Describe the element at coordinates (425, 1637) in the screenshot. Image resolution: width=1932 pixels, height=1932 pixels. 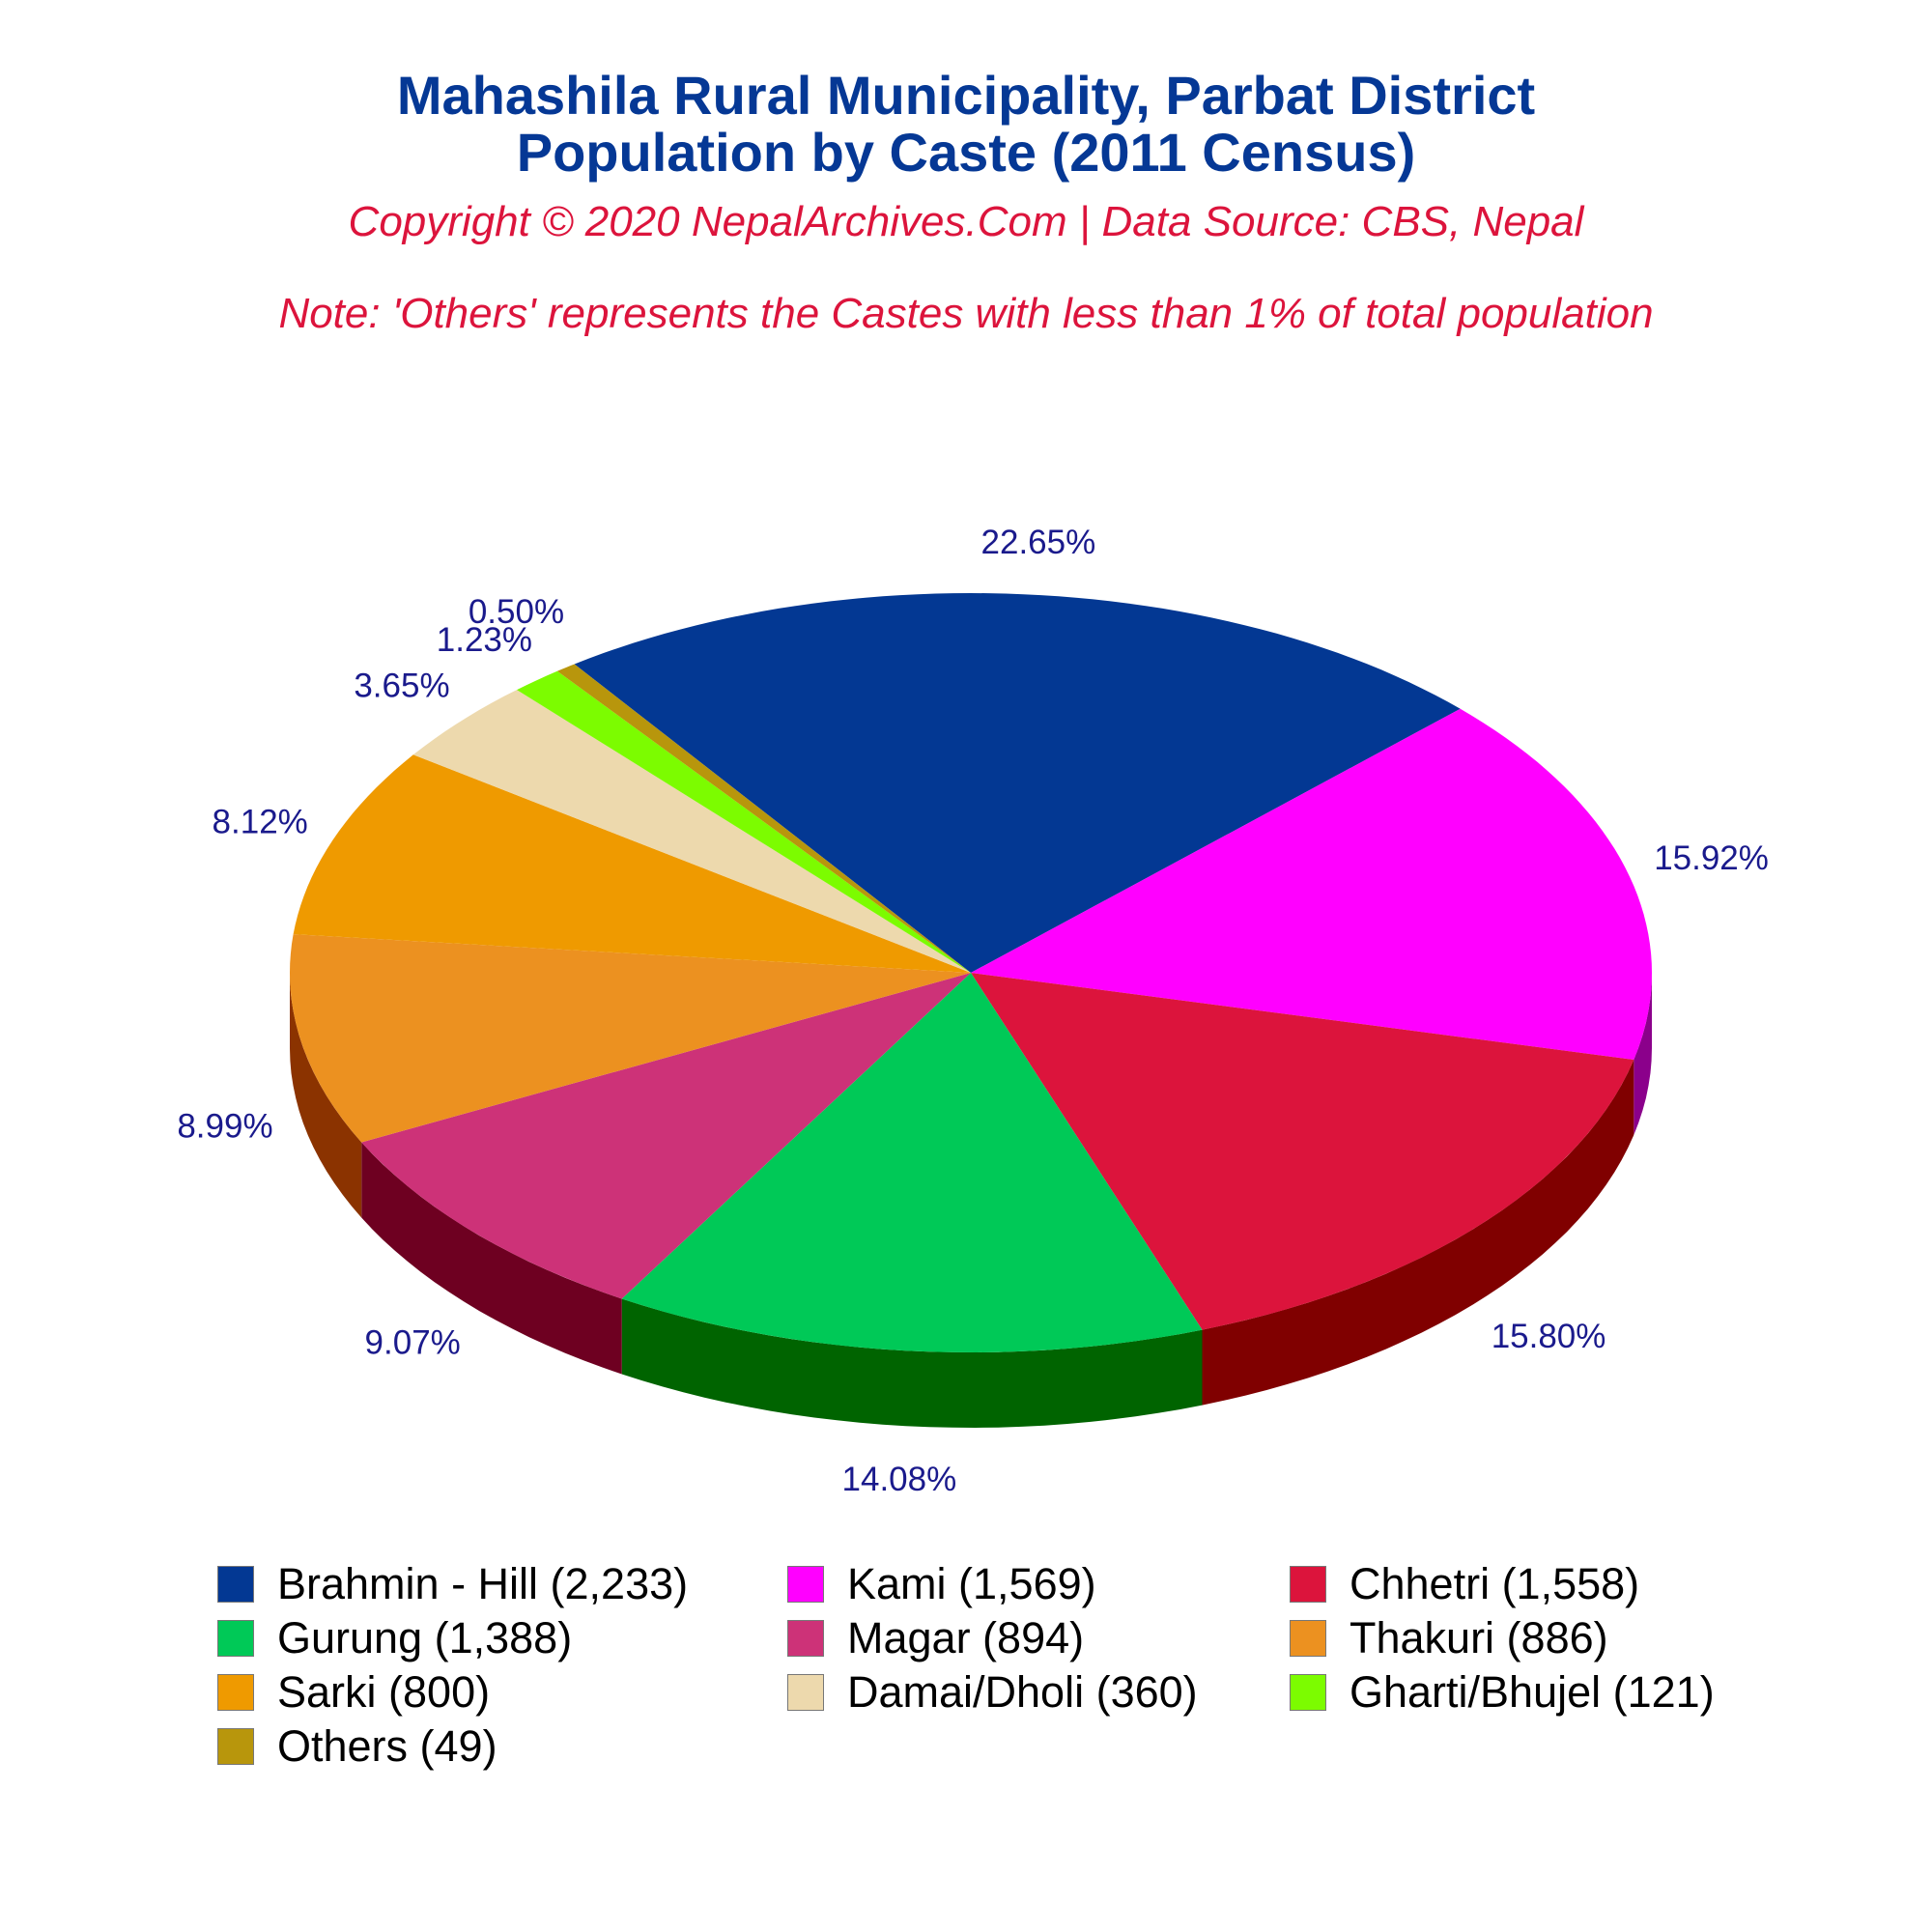
I see `legend-label: Gurung (1,388)` at that location.